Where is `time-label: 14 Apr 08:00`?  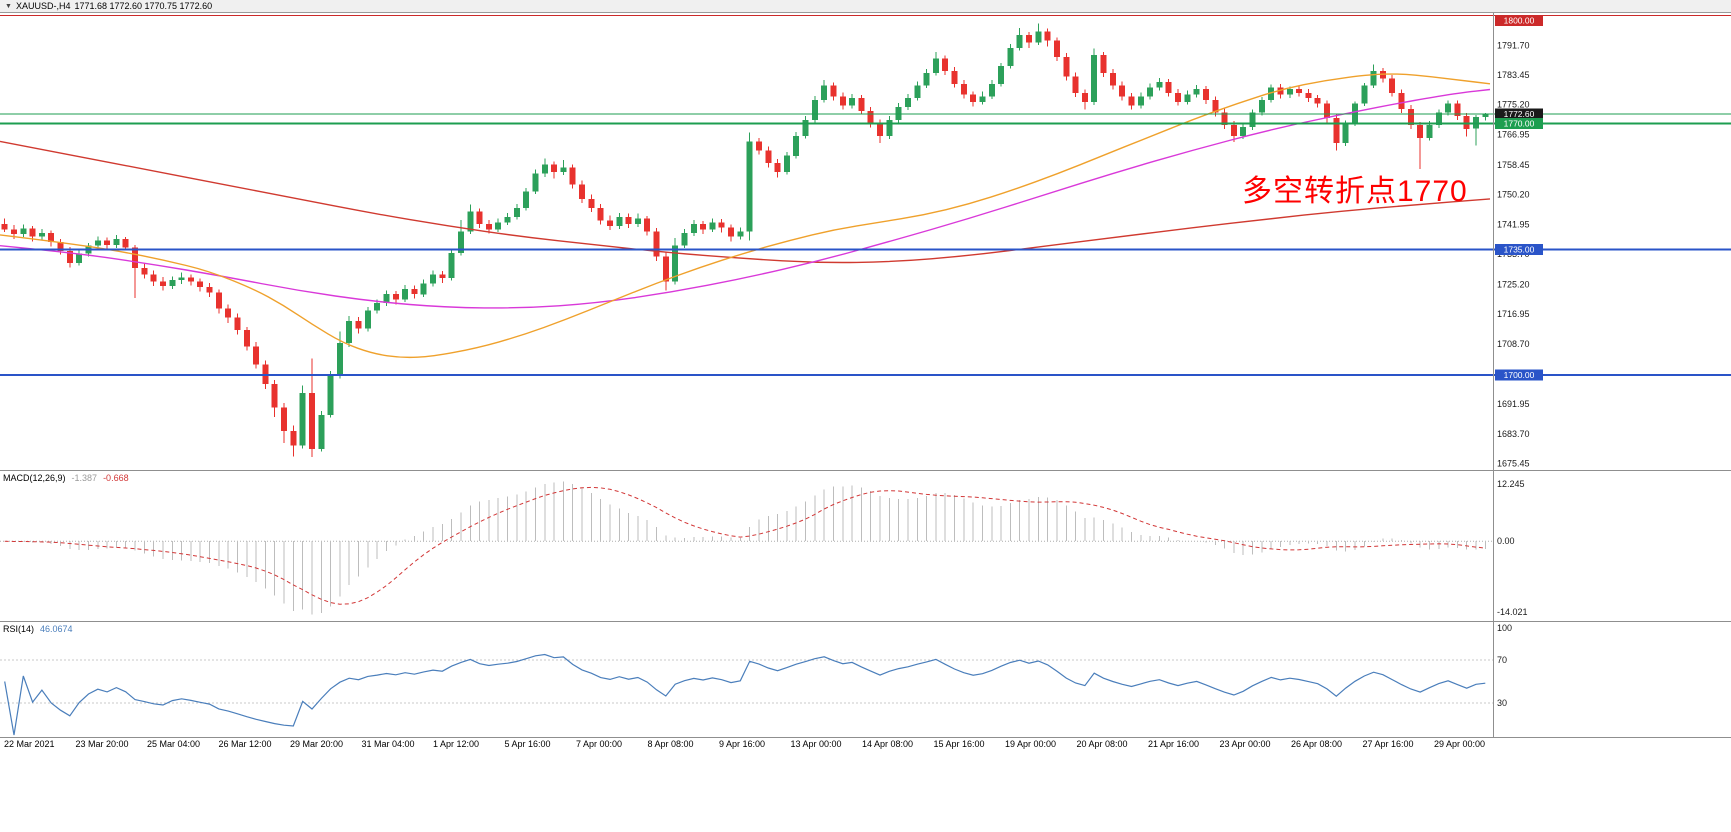
time-label: 14 Apr 08:00 is located at coordinates (888, 744).